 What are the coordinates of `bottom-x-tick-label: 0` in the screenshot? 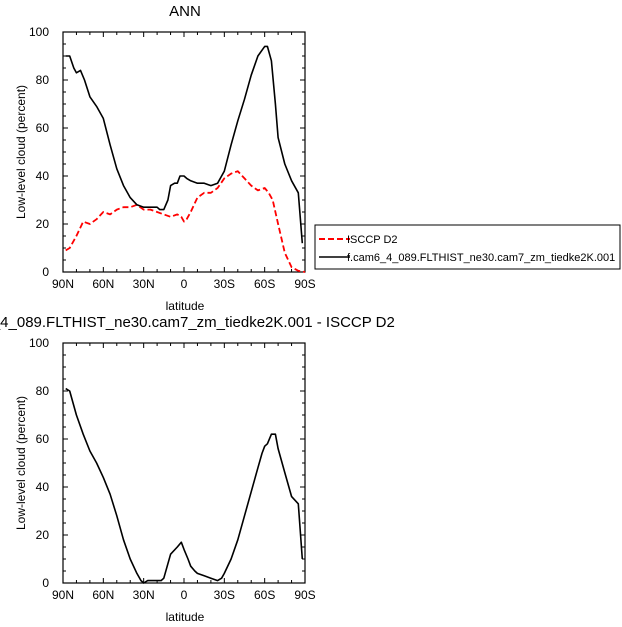 It's located at (184, 595).